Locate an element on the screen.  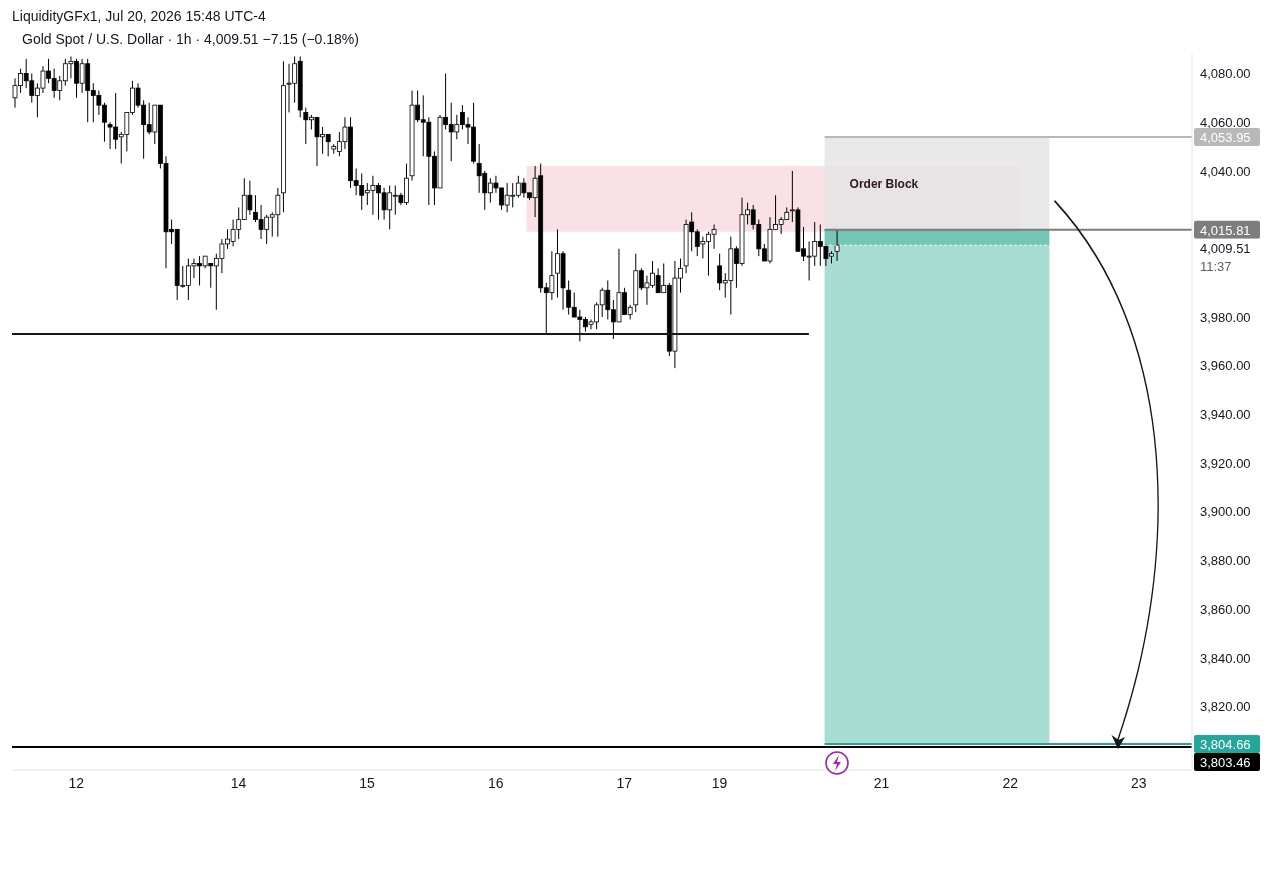
chart-subtitle: LiquidityGFx1, Jul 20, 2026 15:48 UTC-4 is located at coordinates (139, 16).